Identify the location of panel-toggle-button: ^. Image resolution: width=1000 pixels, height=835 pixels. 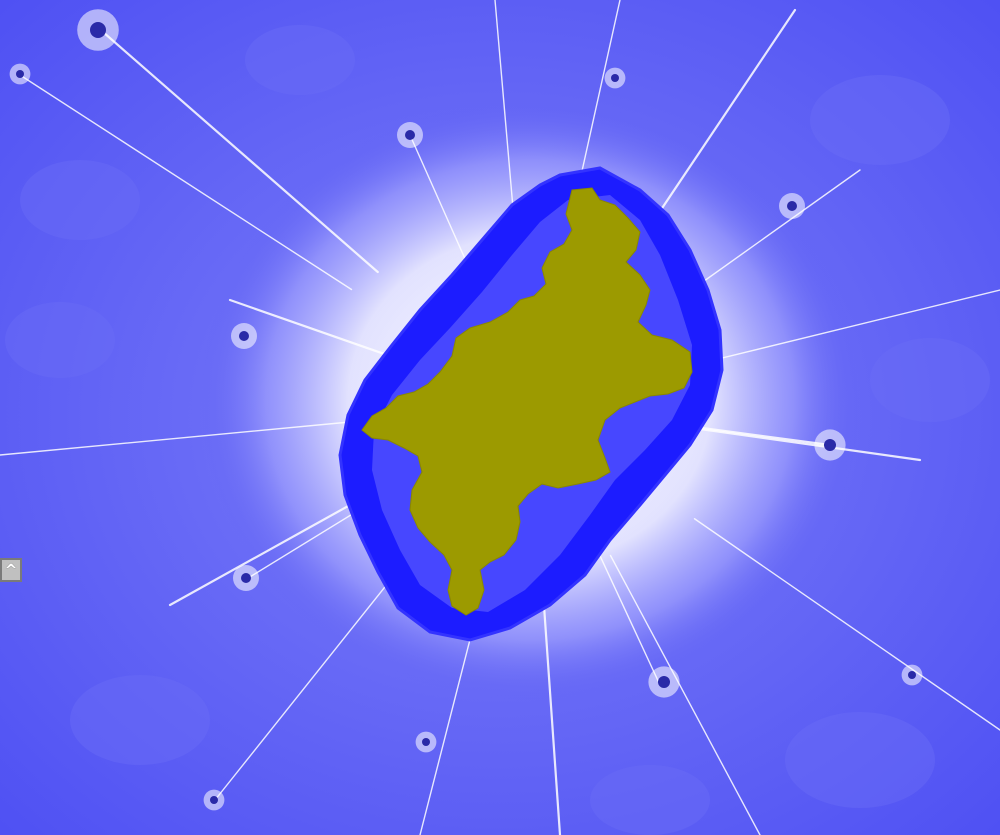
(11, 570).